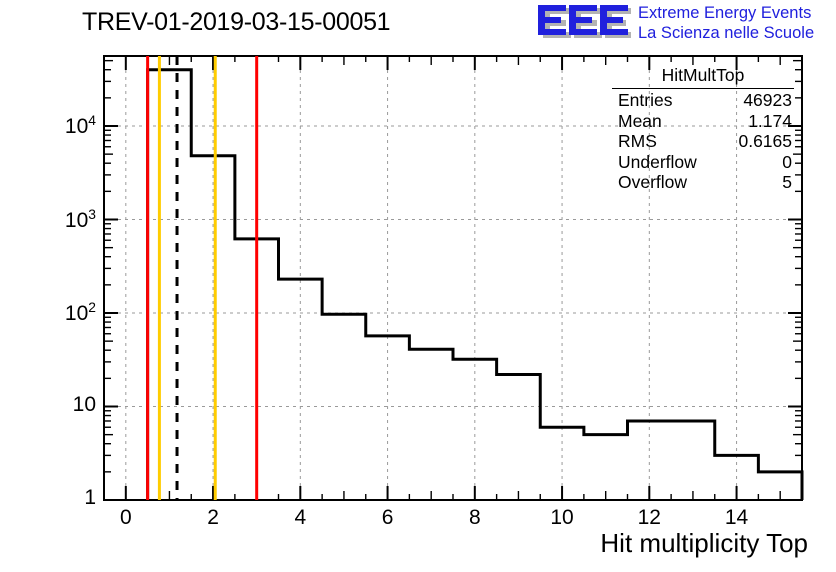  What do you see at coordinates (645, 100) in the screenshot?
I see `stats-row-label: Entries` at bounding box center [645, 100].